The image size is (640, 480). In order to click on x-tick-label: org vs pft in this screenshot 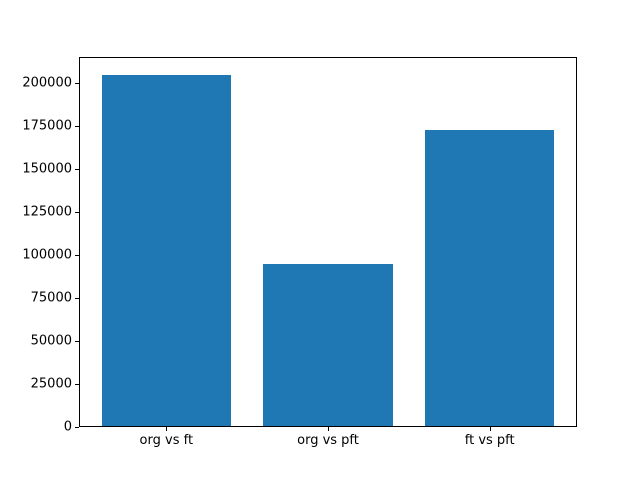, I will do `click(328, 440)`.